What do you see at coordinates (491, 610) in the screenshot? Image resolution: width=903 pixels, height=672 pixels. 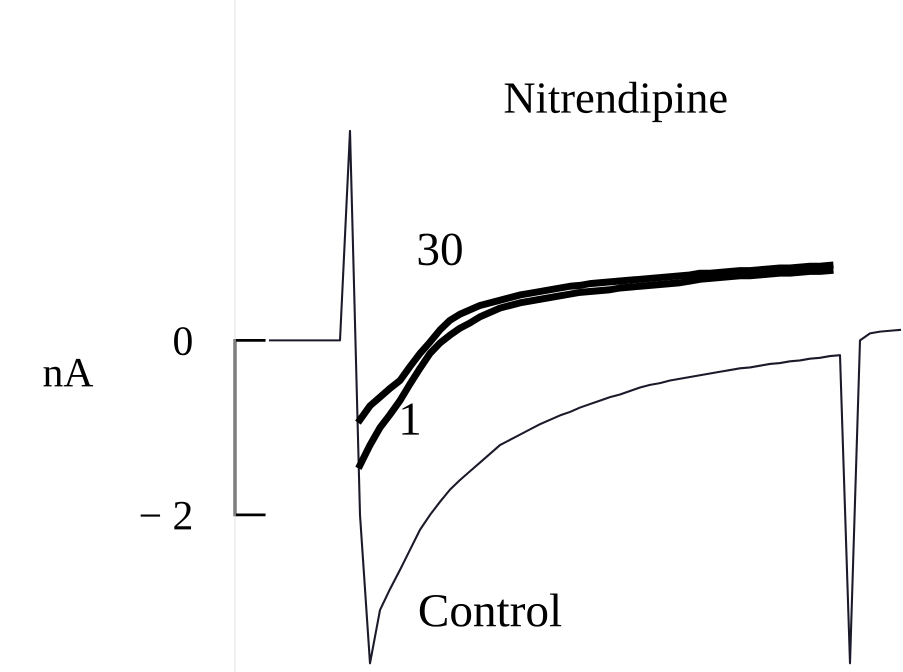 I see `series-label: Control` at bounding box center [491, 610].